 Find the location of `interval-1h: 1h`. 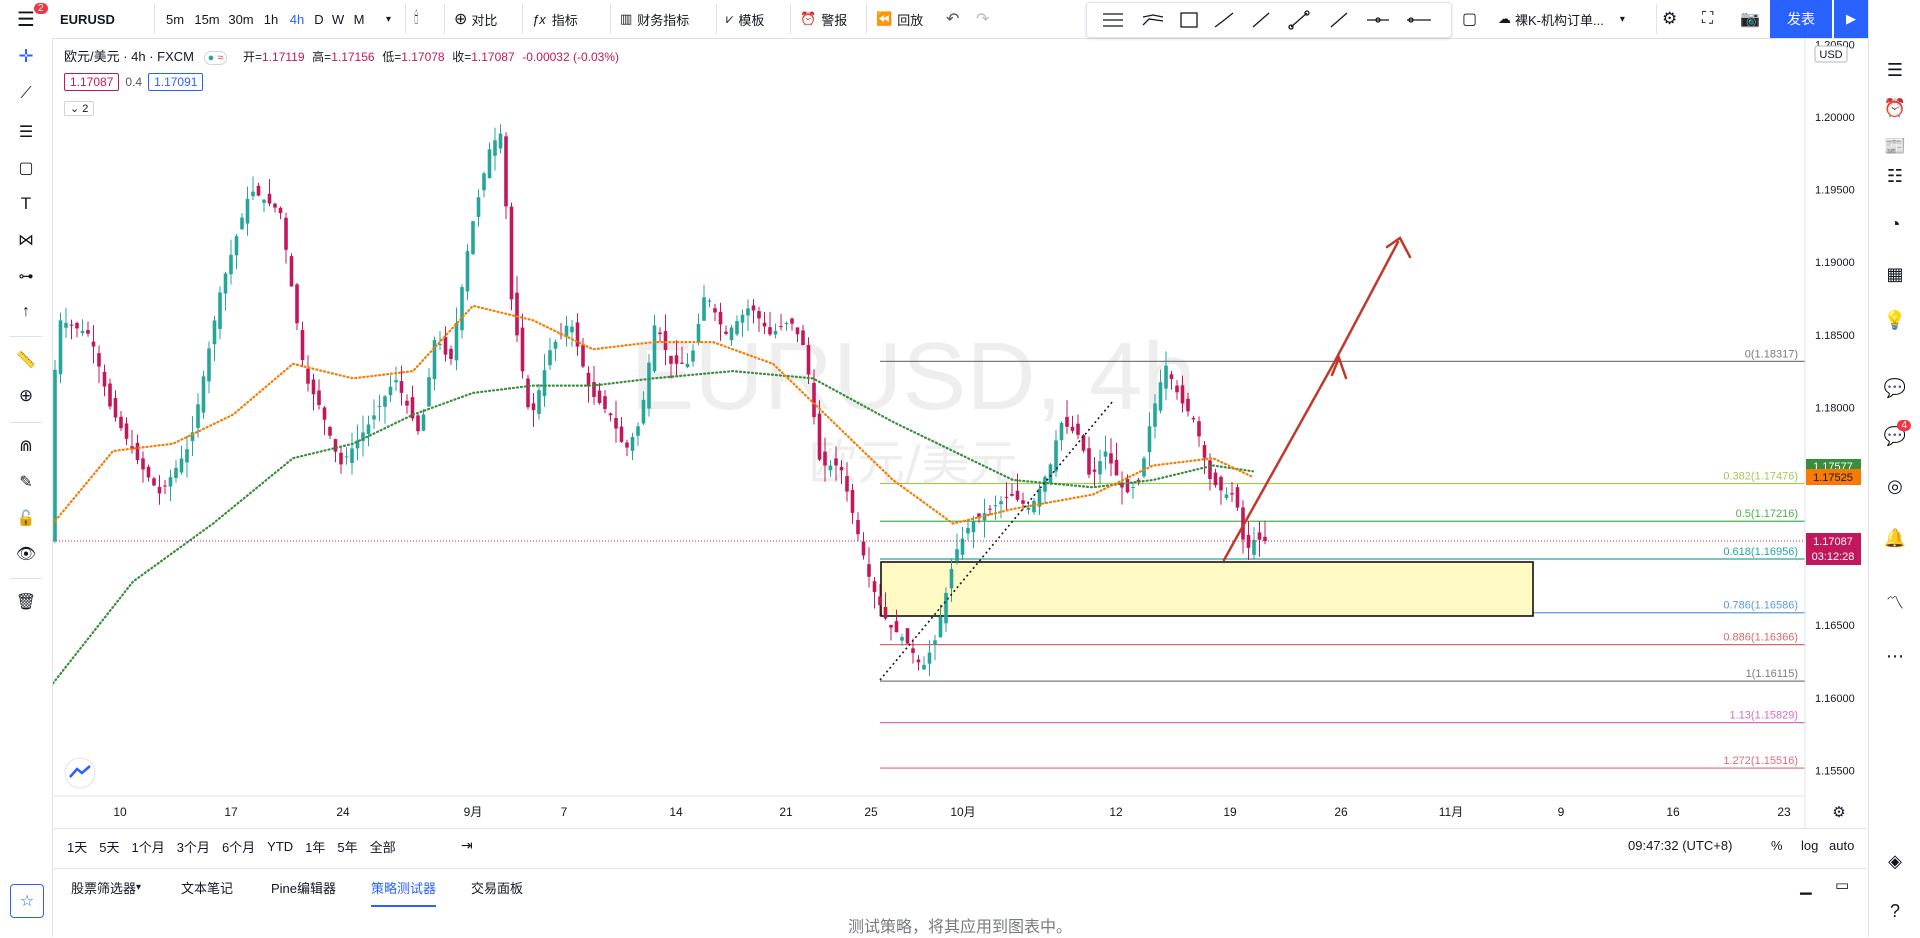

interval-1h: 1h is located at coordinates (271, 19).